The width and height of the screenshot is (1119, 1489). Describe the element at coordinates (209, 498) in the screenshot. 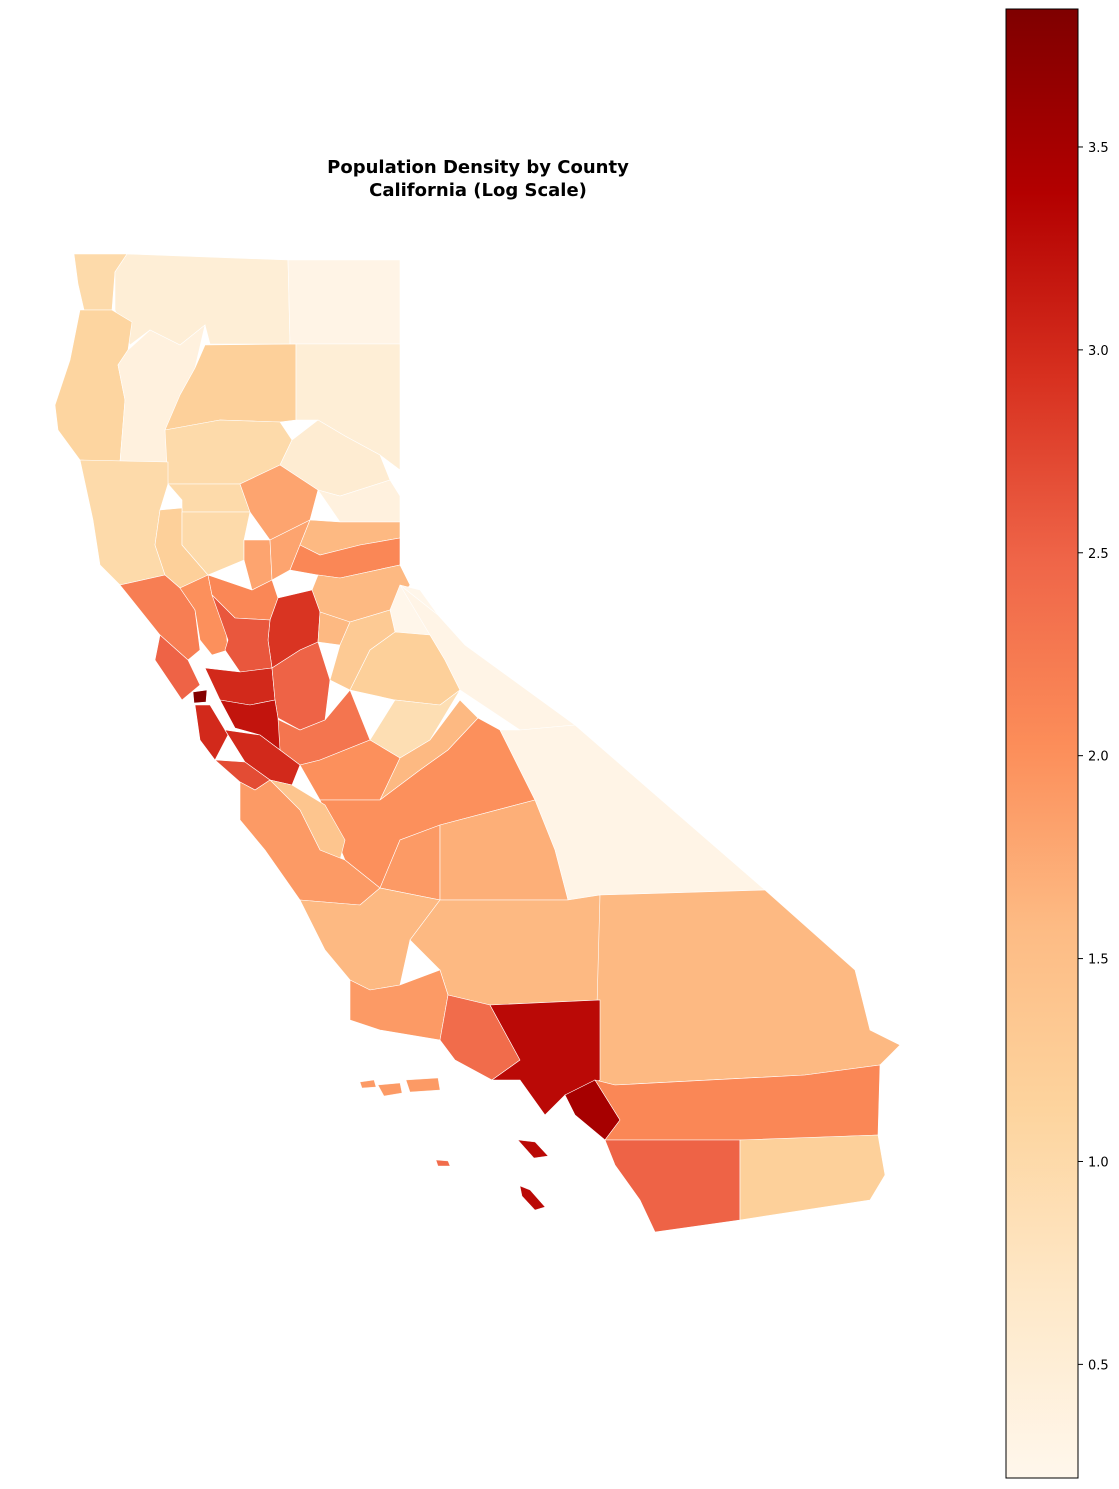

I see `county-glenn` at that location.